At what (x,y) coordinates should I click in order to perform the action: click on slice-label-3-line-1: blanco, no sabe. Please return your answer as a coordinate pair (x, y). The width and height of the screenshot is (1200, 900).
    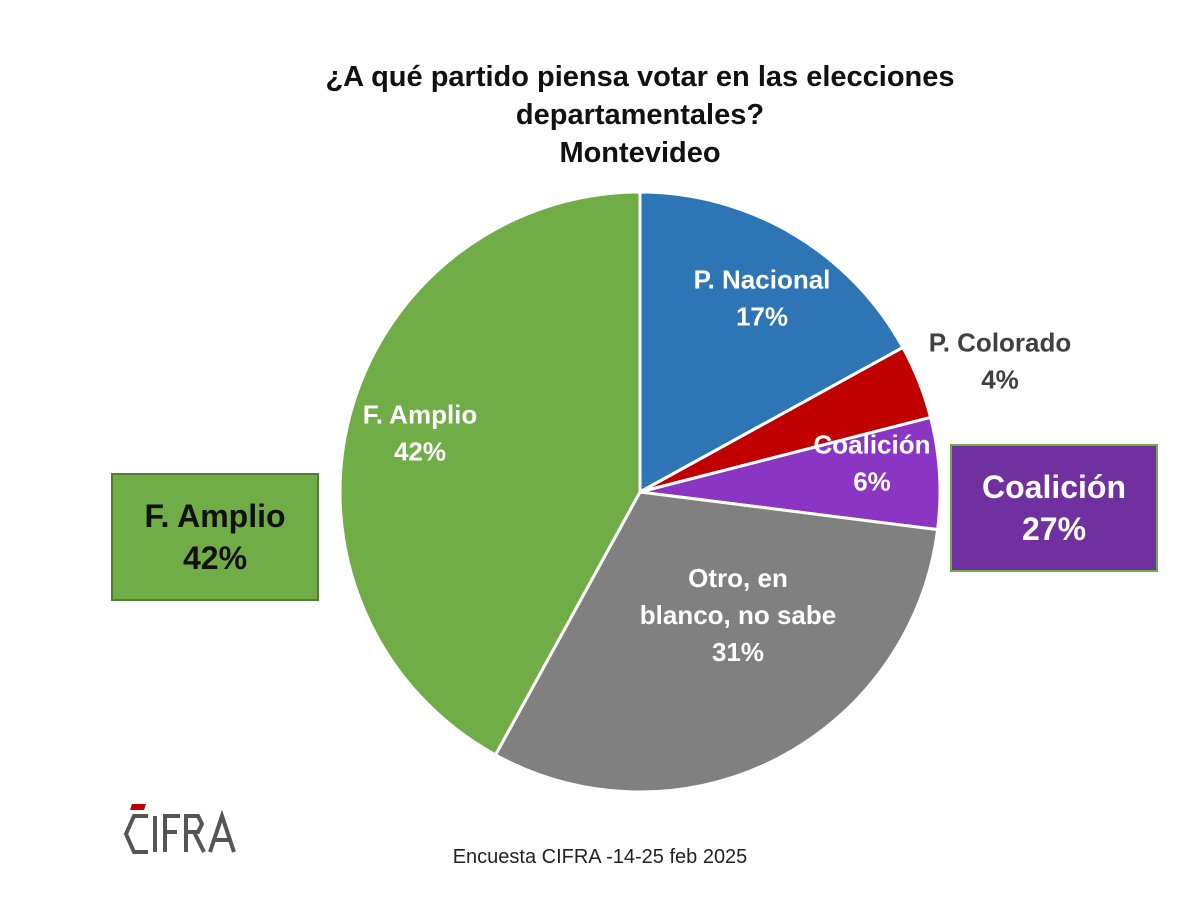
    Looking at the image, I should click on (738, 615).